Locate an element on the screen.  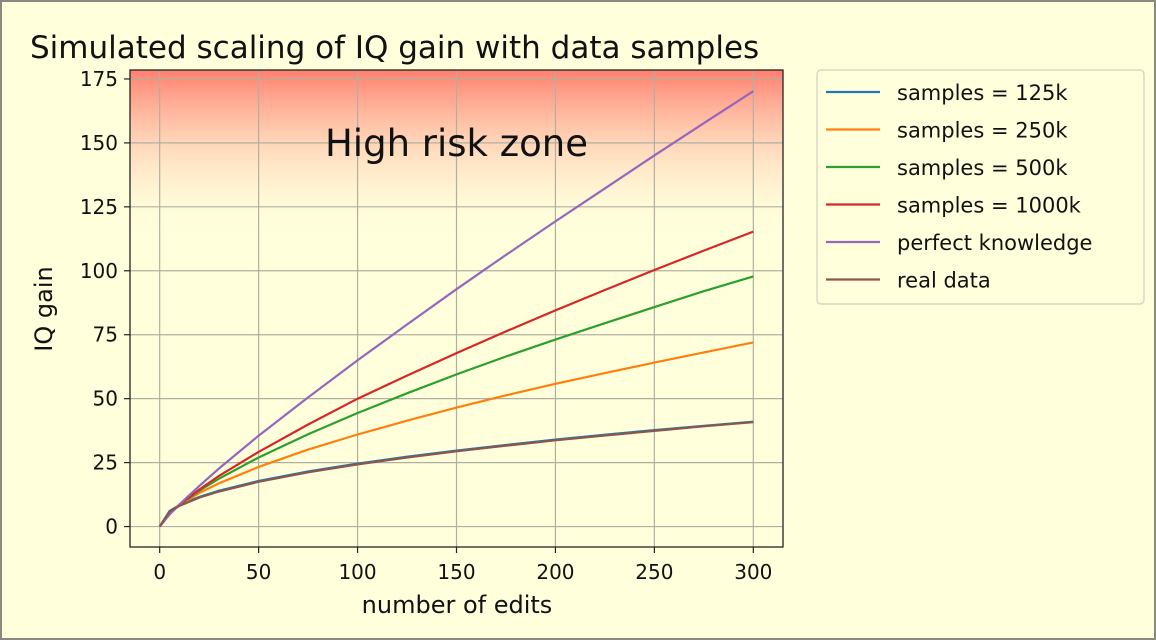
legend-label: real data is located at coordinates (944, 281).